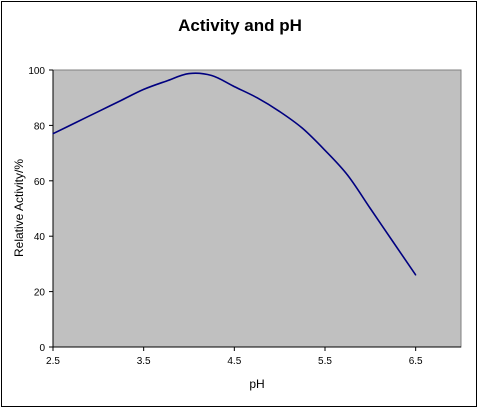 The image size is (480, 410). What do you see at coordinates (325, 361) in the screenshot?
I see `x-tick-label: 5.5` at bounding box center [325, 361].